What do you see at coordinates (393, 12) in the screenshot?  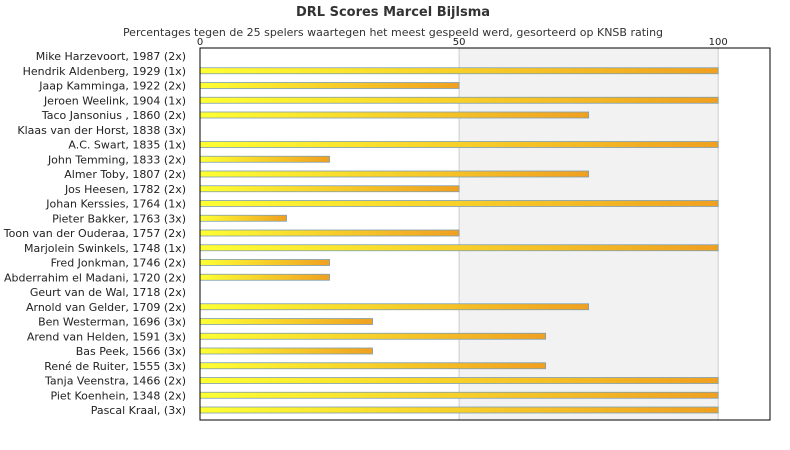 I see `chart-title: DRL Scores Marcel Bijlsma` at bounding box center [393, 12].